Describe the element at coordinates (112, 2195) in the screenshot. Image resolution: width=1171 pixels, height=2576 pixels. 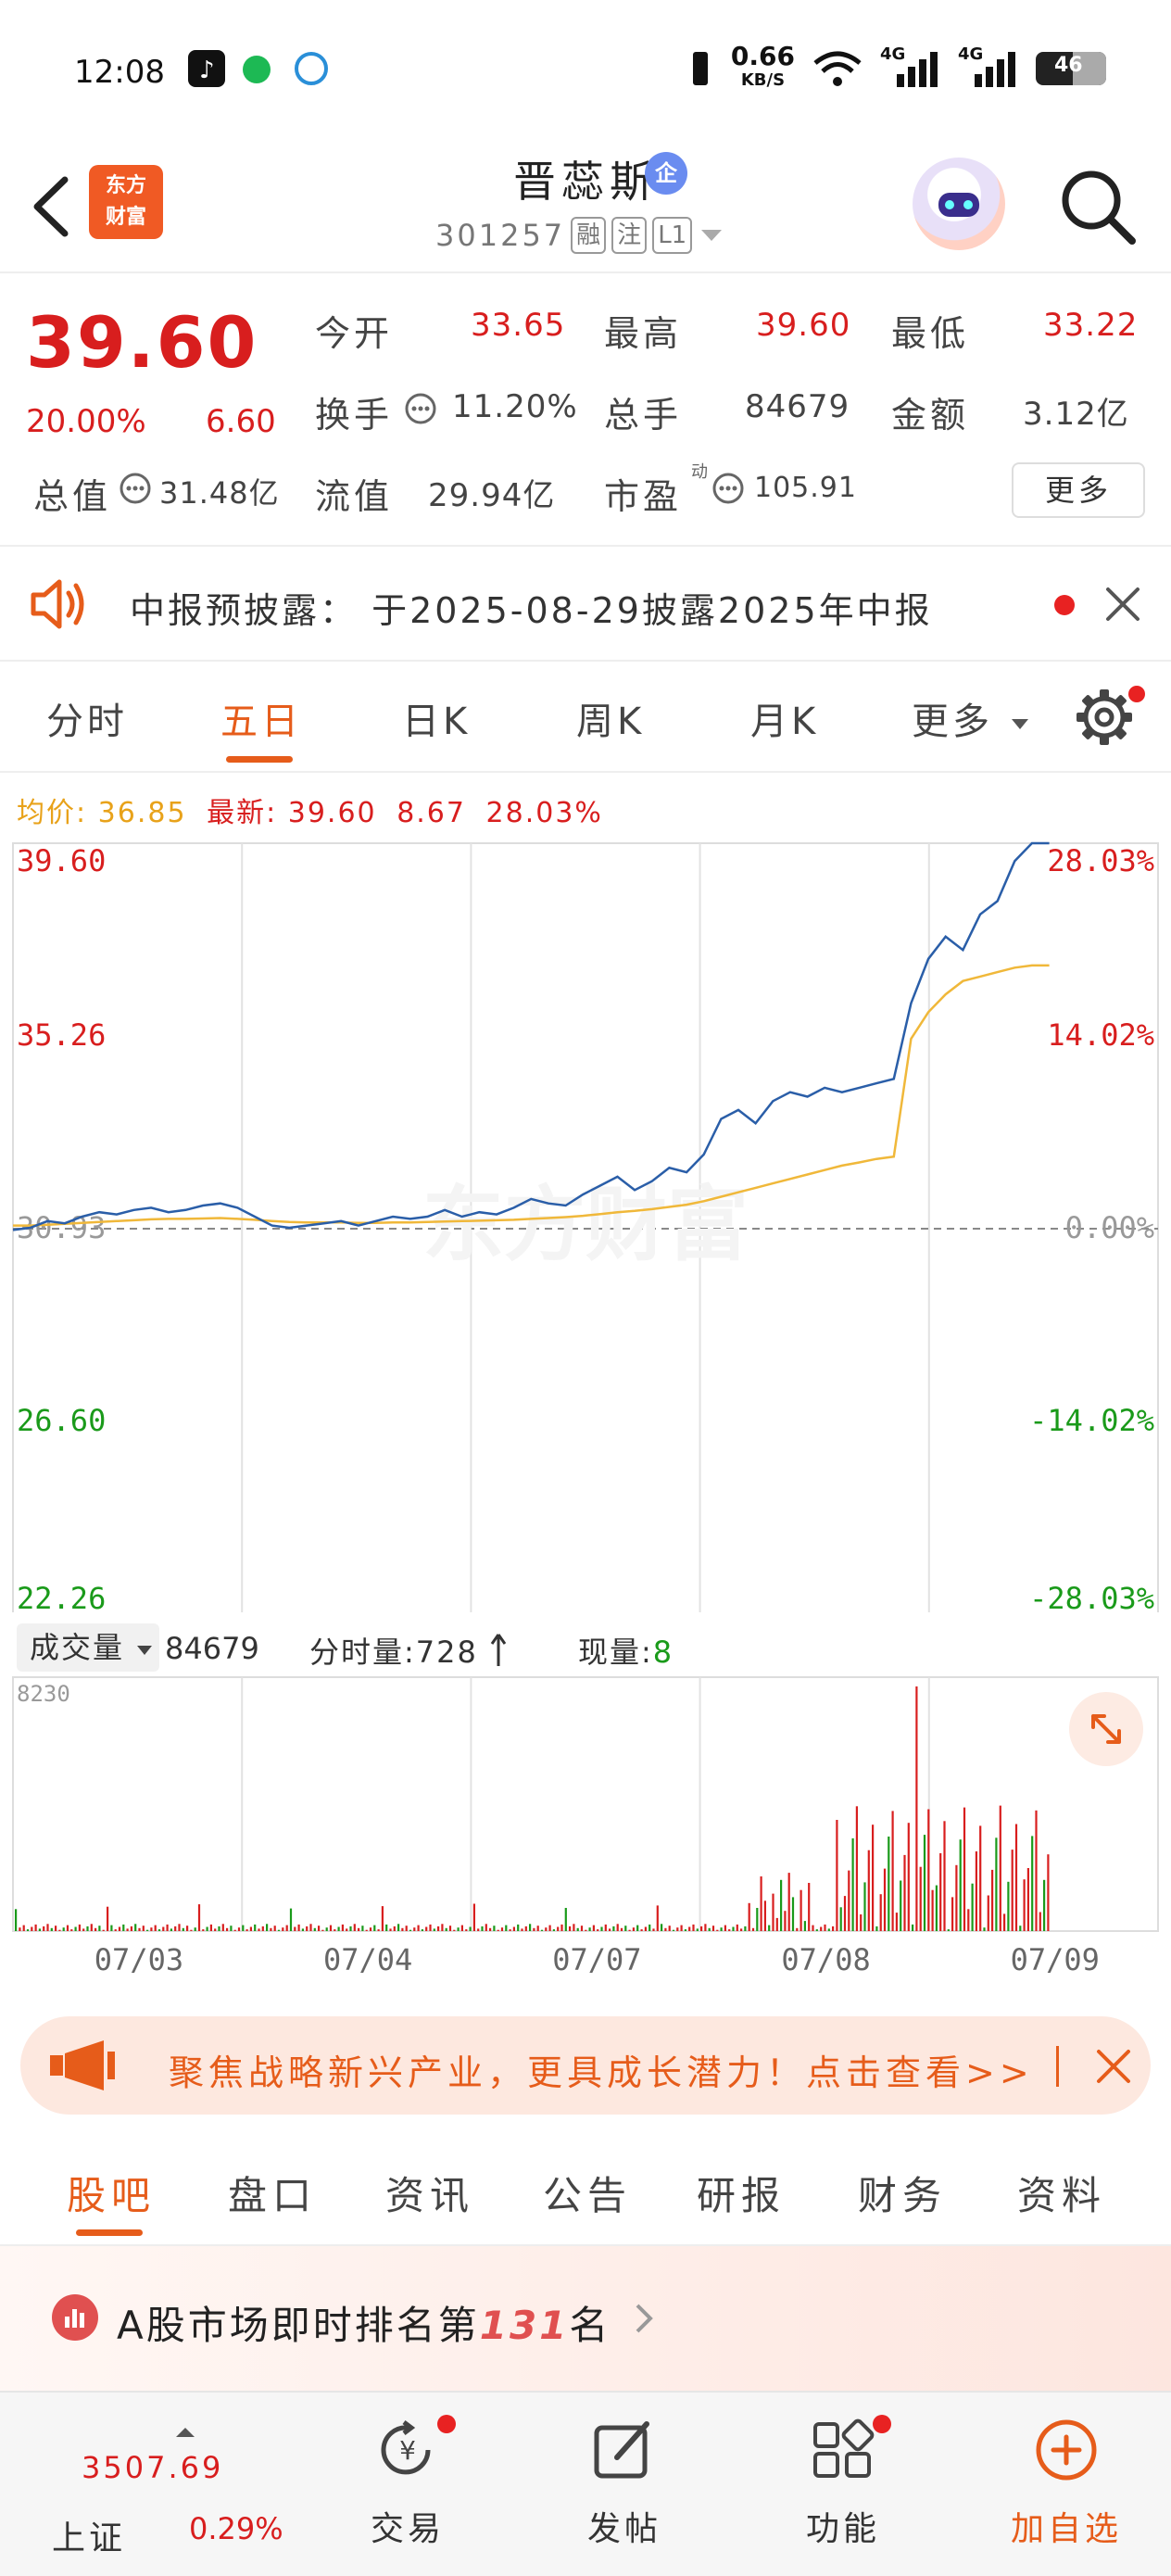
I see `tab-guba: 股吧` at that location.